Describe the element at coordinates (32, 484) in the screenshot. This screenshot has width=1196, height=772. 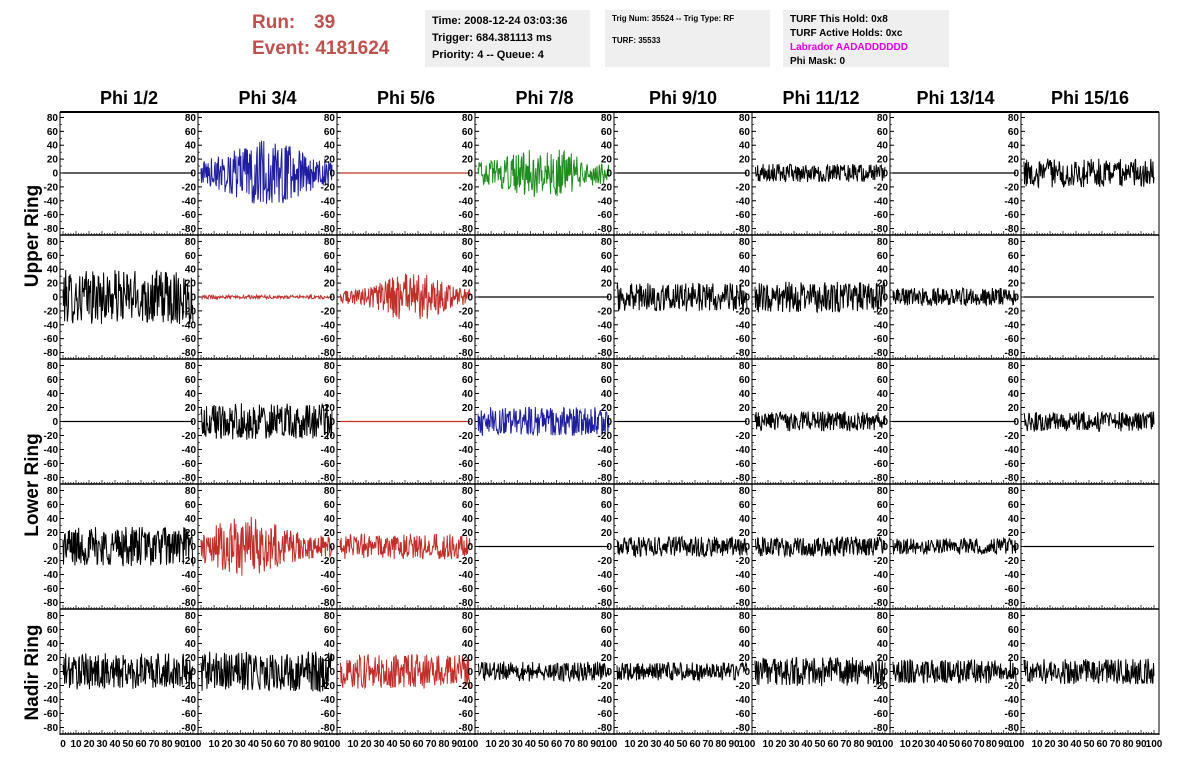
I see `row-label: Lower Ring` at that location.